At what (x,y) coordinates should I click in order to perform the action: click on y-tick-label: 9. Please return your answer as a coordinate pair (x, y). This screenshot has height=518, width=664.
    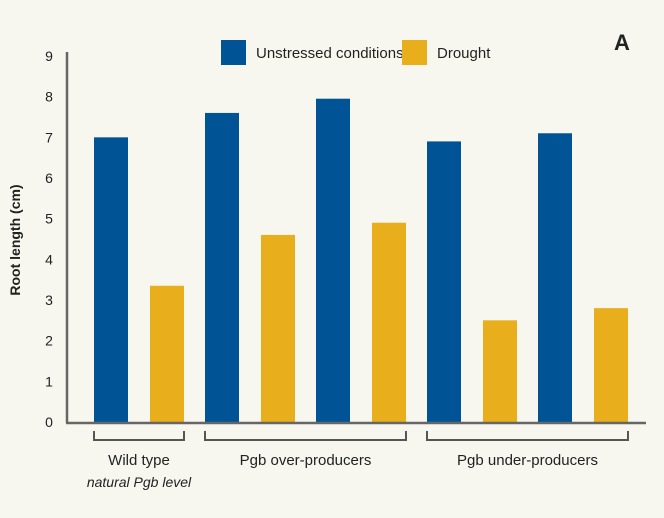
    Looking at the image, I should click on (49, 56).